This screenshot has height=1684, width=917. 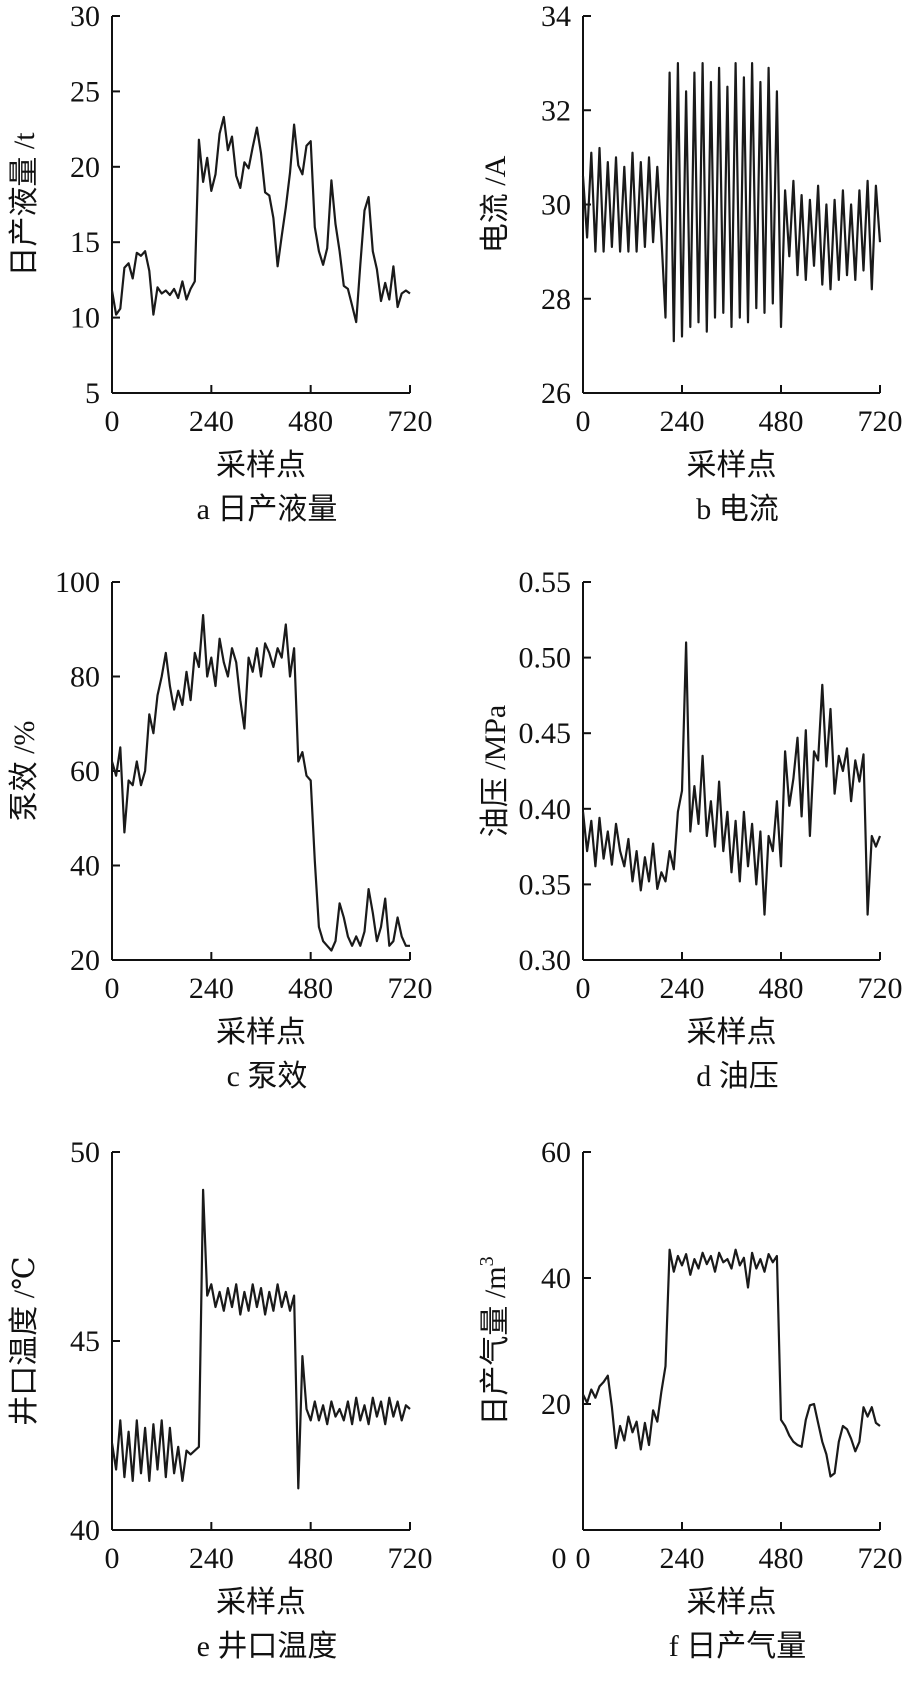 What do you see at coordinates (545, 884) in the screenshot?
I see `y-tick-label: 0.35` at bounding box center [545, 884].